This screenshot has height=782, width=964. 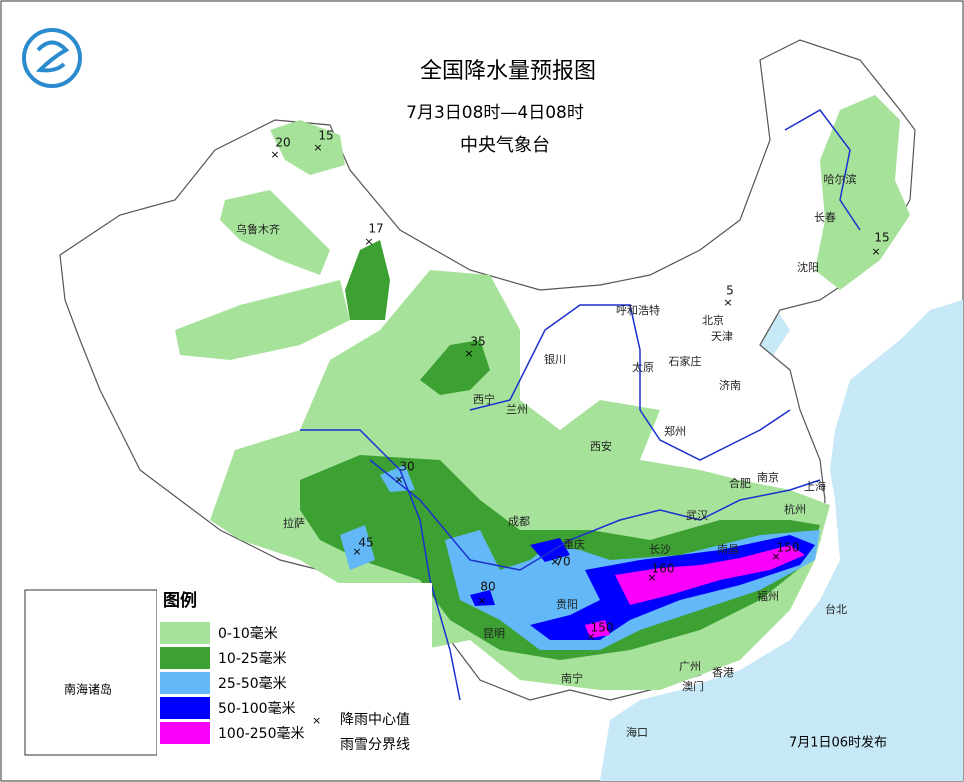 What do you see at coordinates (294, 523) in the screenshot?
I see `city-label: 拉萨` at bounding box center [294, 523].